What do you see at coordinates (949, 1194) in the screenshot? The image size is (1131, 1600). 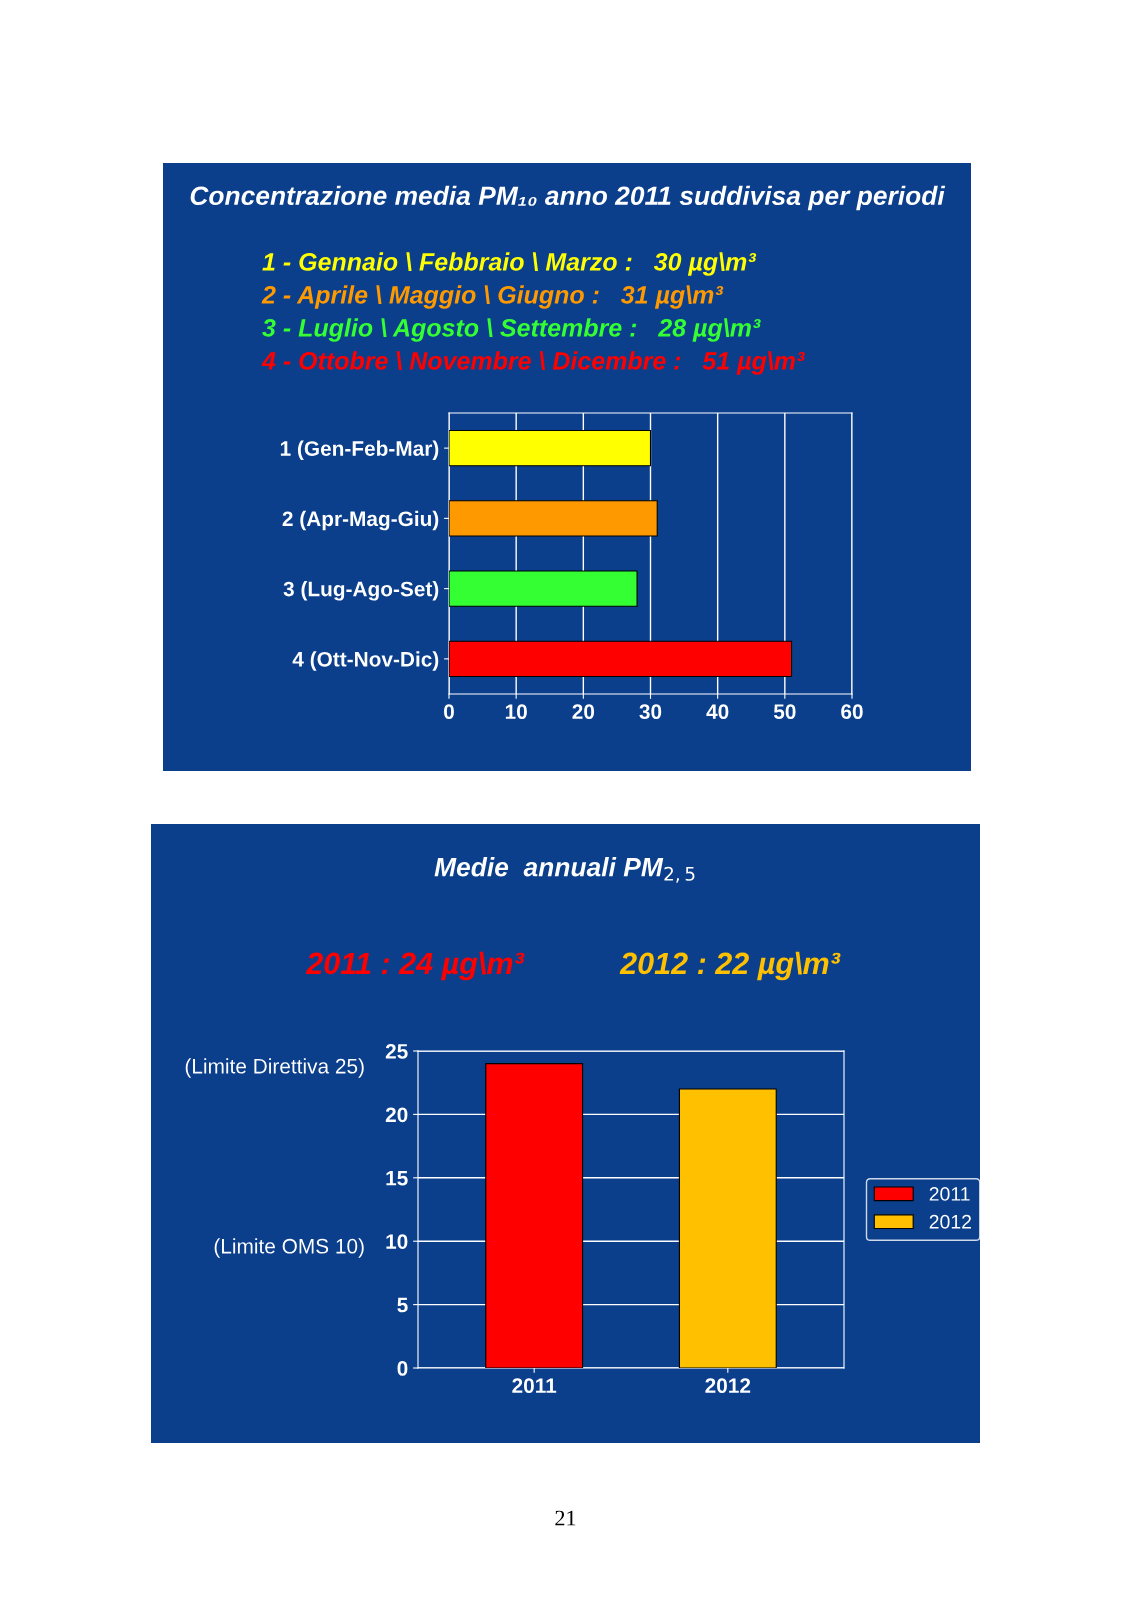 I see `legend-label: 2011` at bounding box center [949, 1194].